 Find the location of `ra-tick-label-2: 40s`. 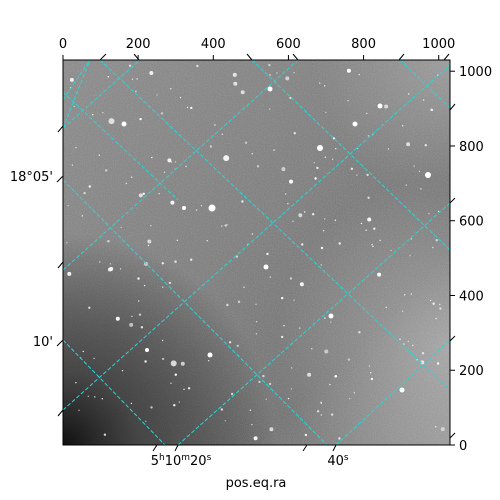

ra-tick-label-2: 40s is located at coordinates (338, 461).